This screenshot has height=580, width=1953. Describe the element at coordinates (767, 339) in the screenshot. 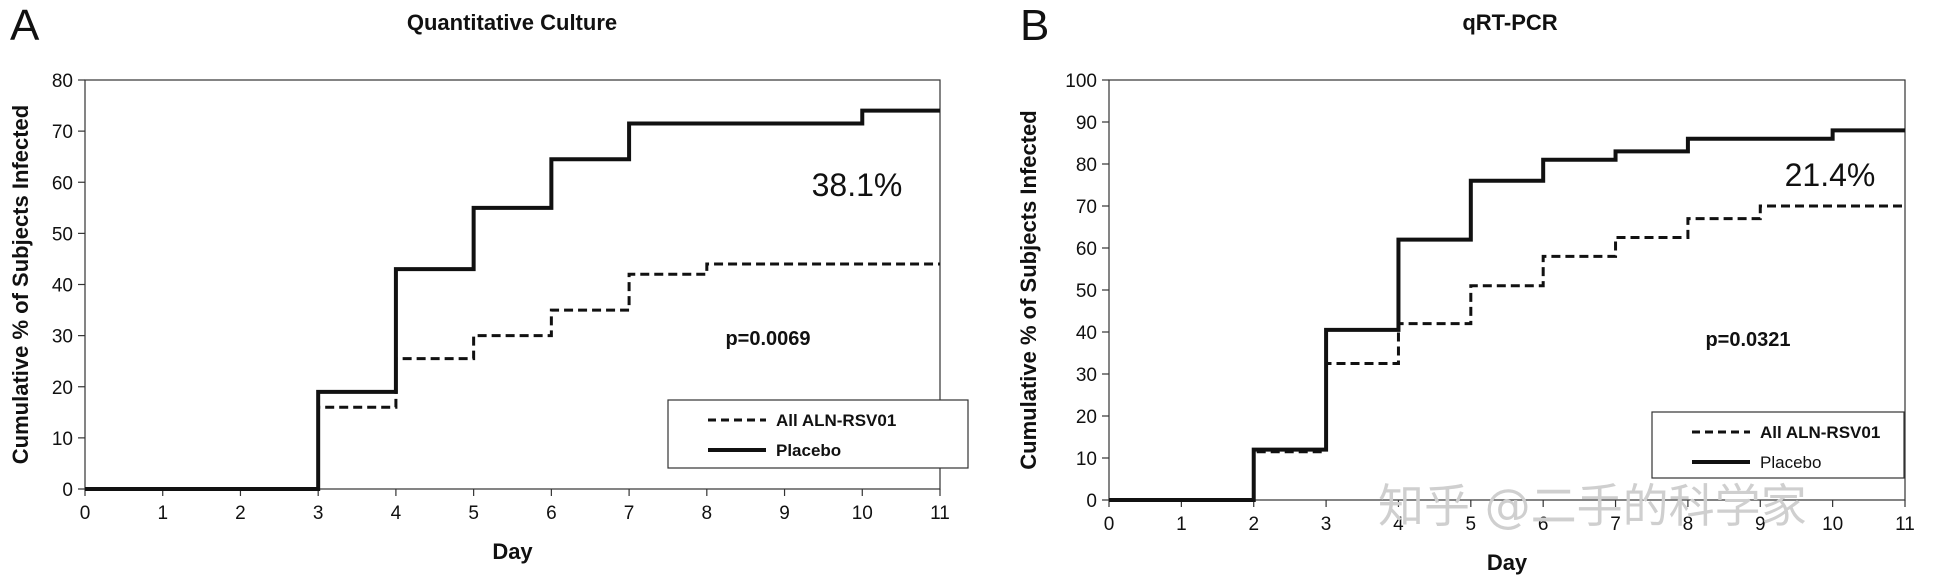

I see `annotation-pvalue: p=0.0069` at that location.